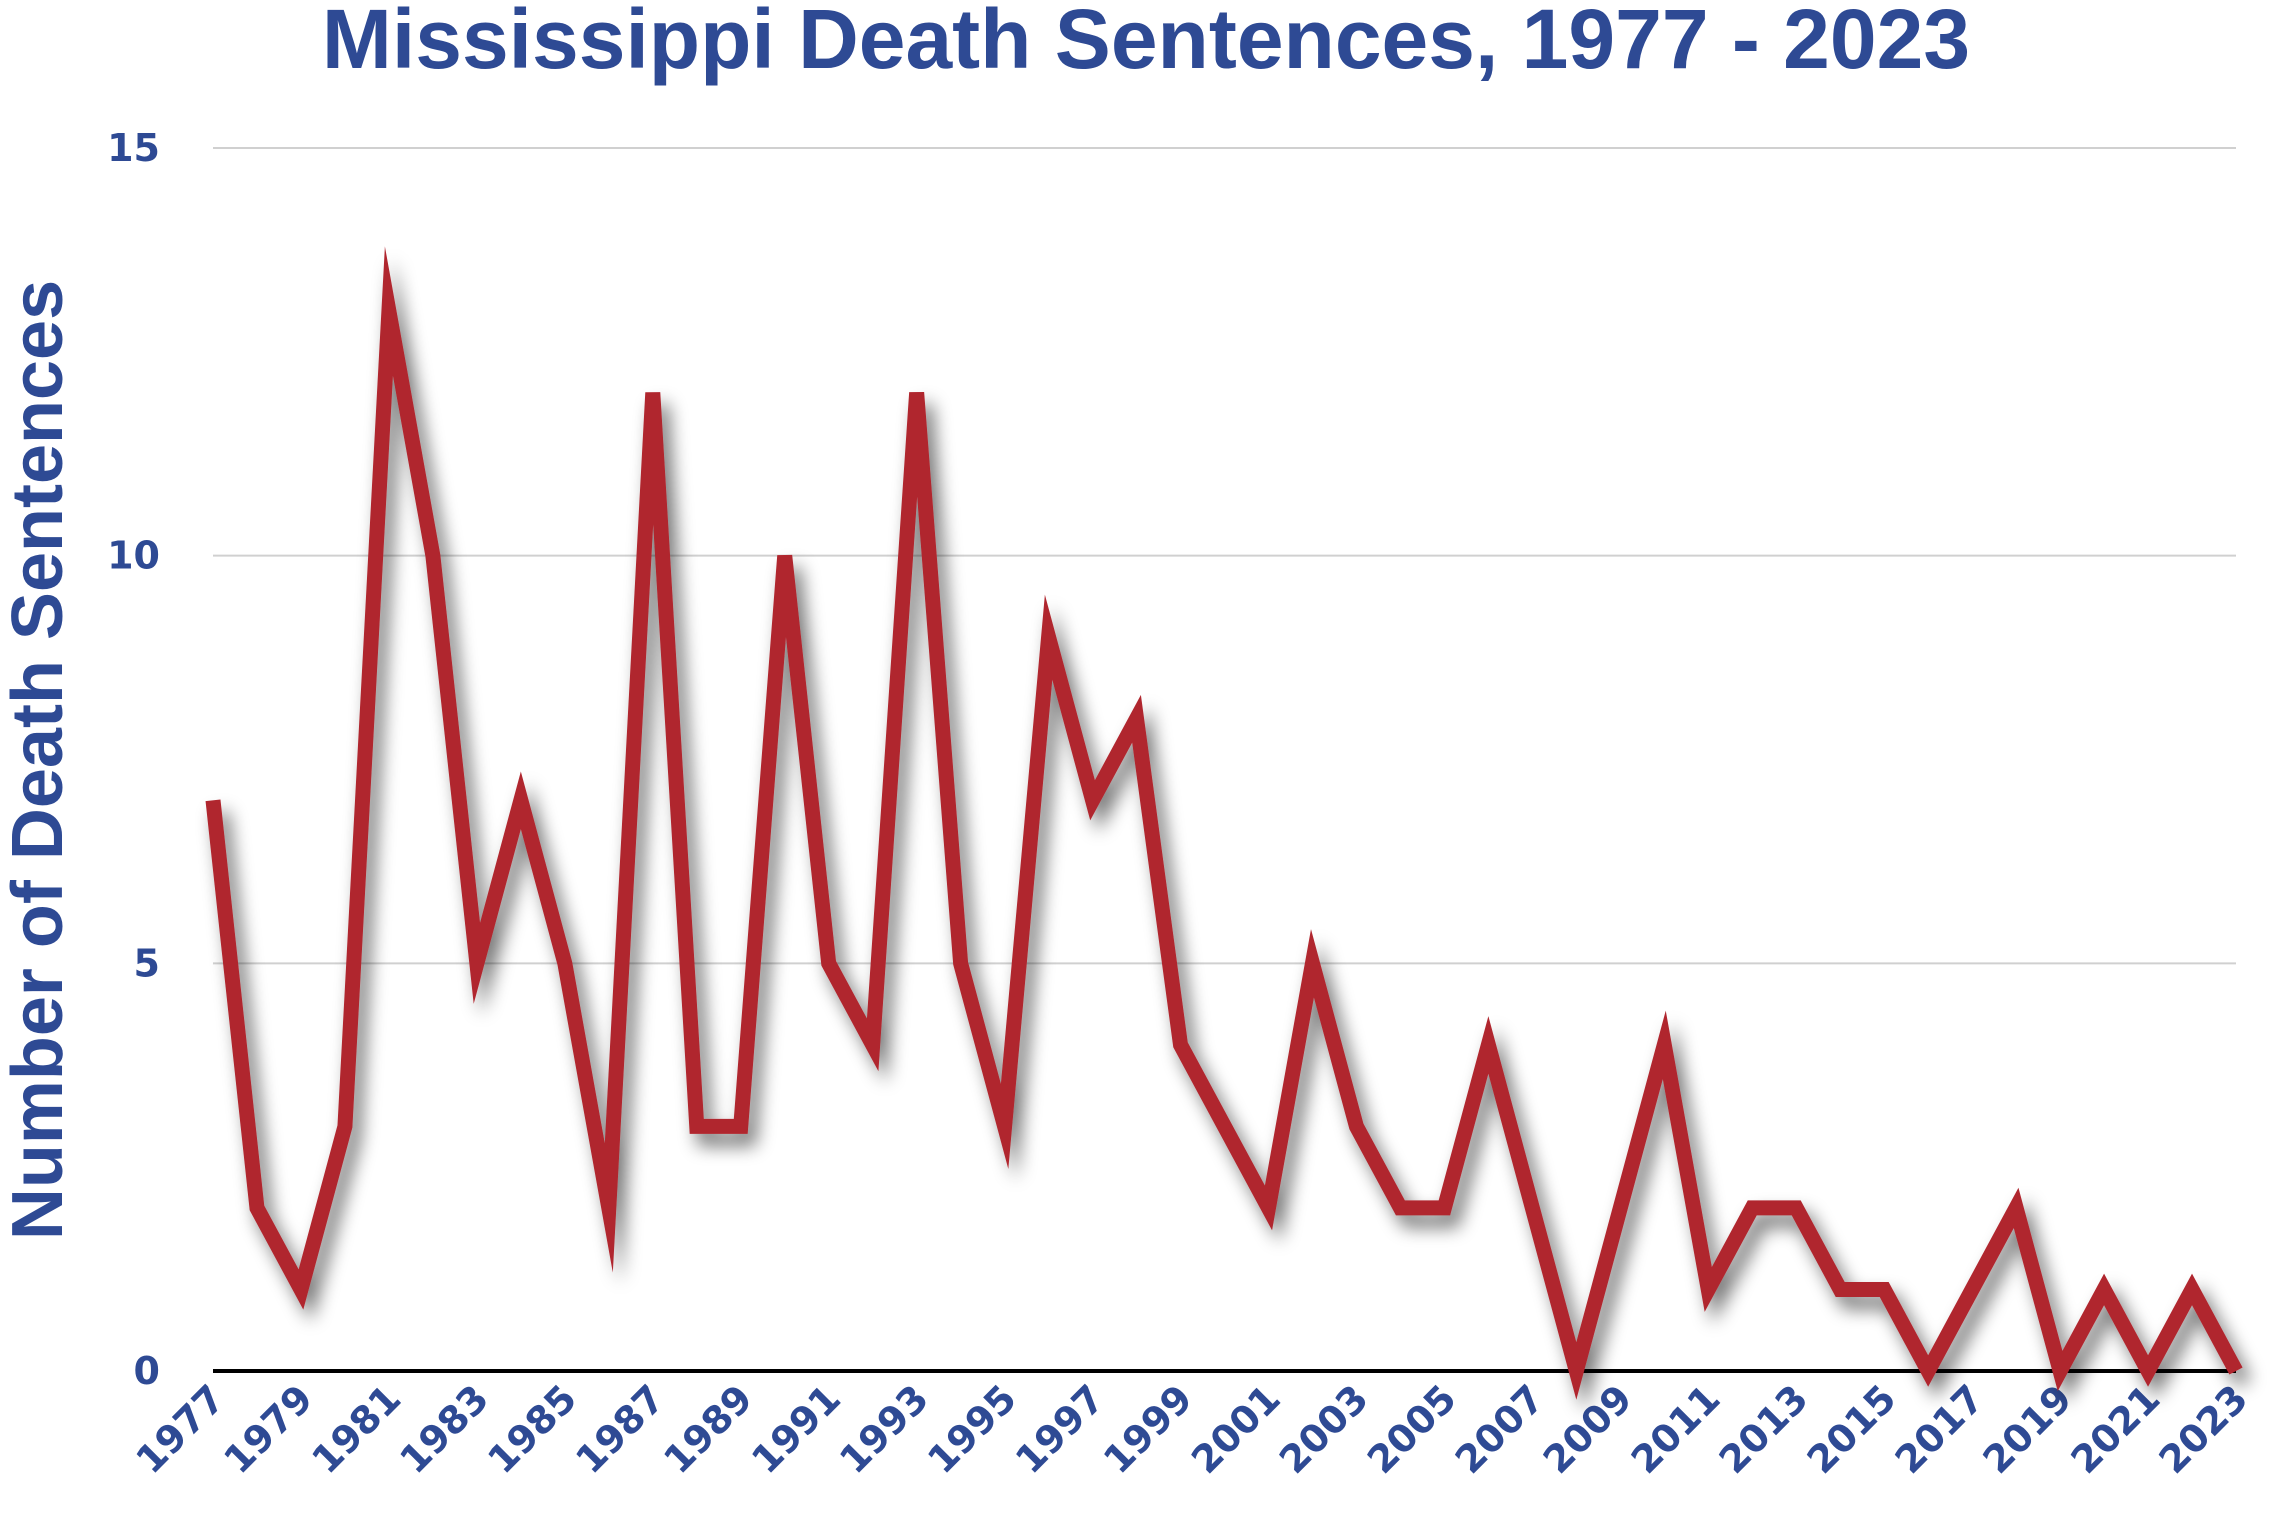 Image resolution: width=2293 pixels, height=1519 pixels. What do you see at coordinates (444, 1429) in the screenshot?
I see `x-tick-label: 1983` at bounding box center [444, 1429].